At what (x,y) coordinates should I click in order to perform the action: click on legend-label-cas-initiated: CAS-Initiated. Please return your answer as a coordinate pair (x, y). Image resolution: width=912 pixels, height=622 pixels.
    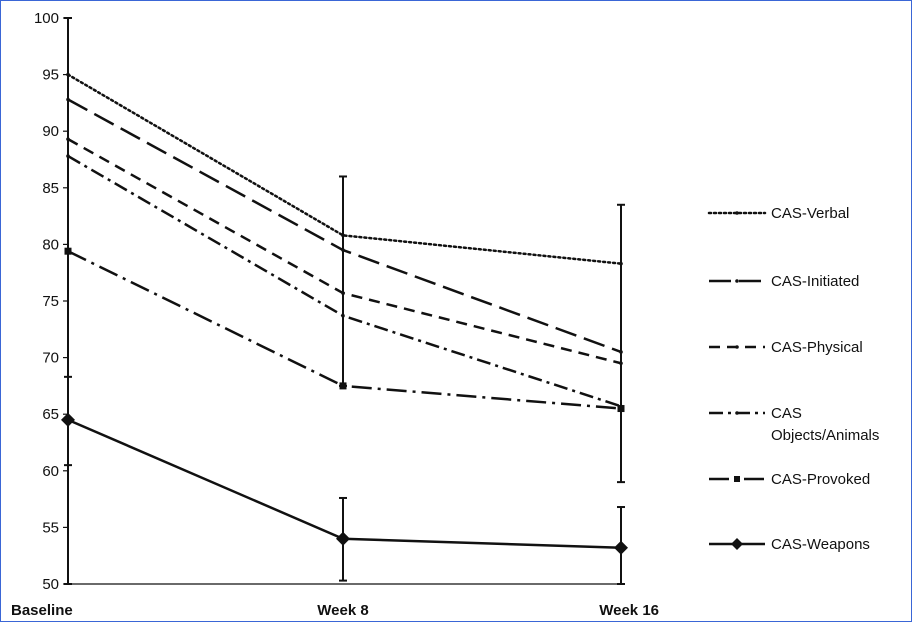
    Looking at the image, I should click on (815, 281).